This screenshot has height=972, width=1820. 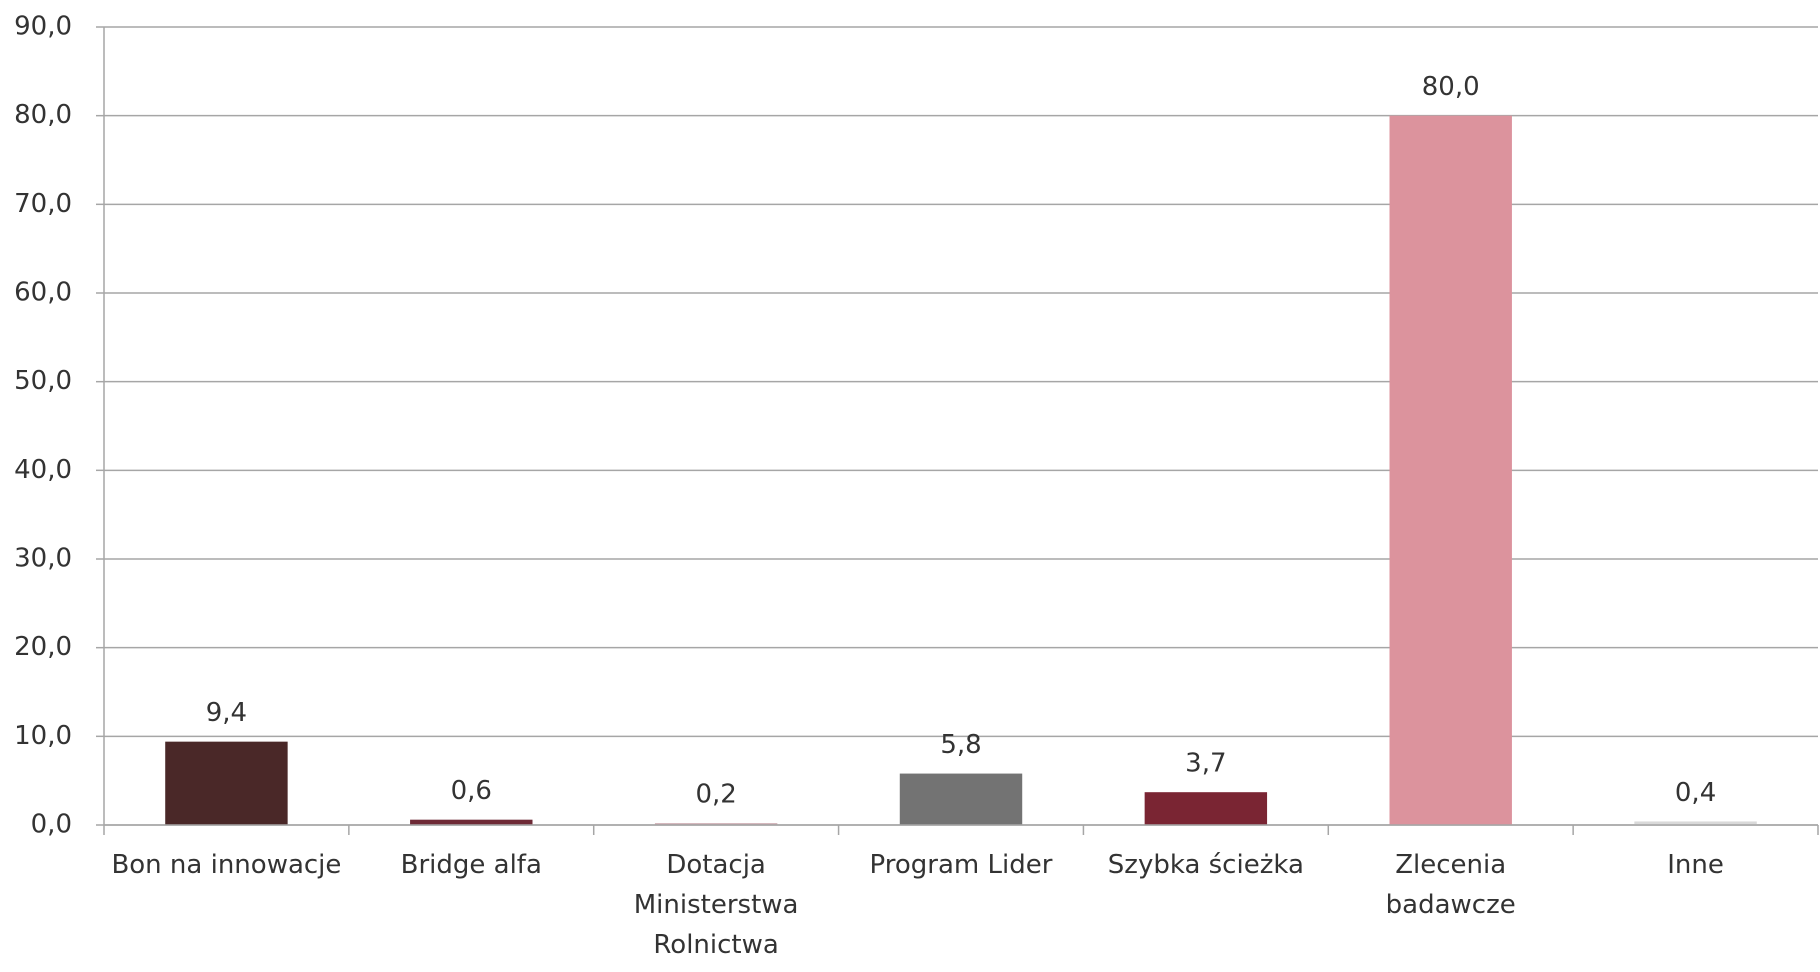 I want to click on data-label: 9,4, so click(x=226, y=713).